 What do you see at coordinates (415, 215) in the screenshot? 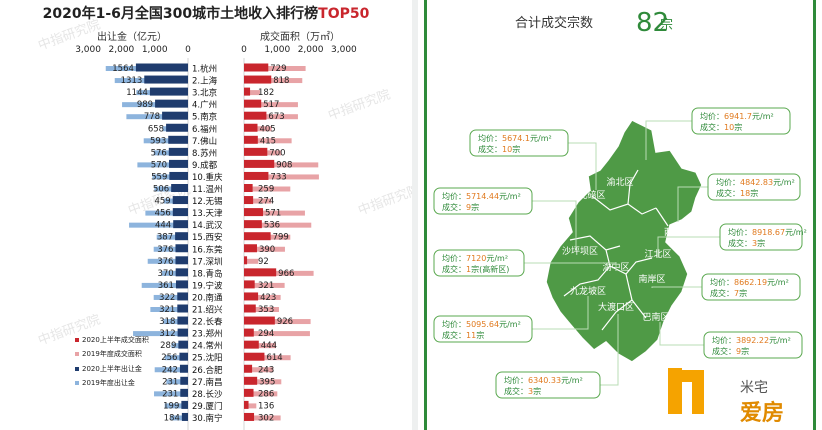
I see `panel-divider` at bounding box center [415, 215].